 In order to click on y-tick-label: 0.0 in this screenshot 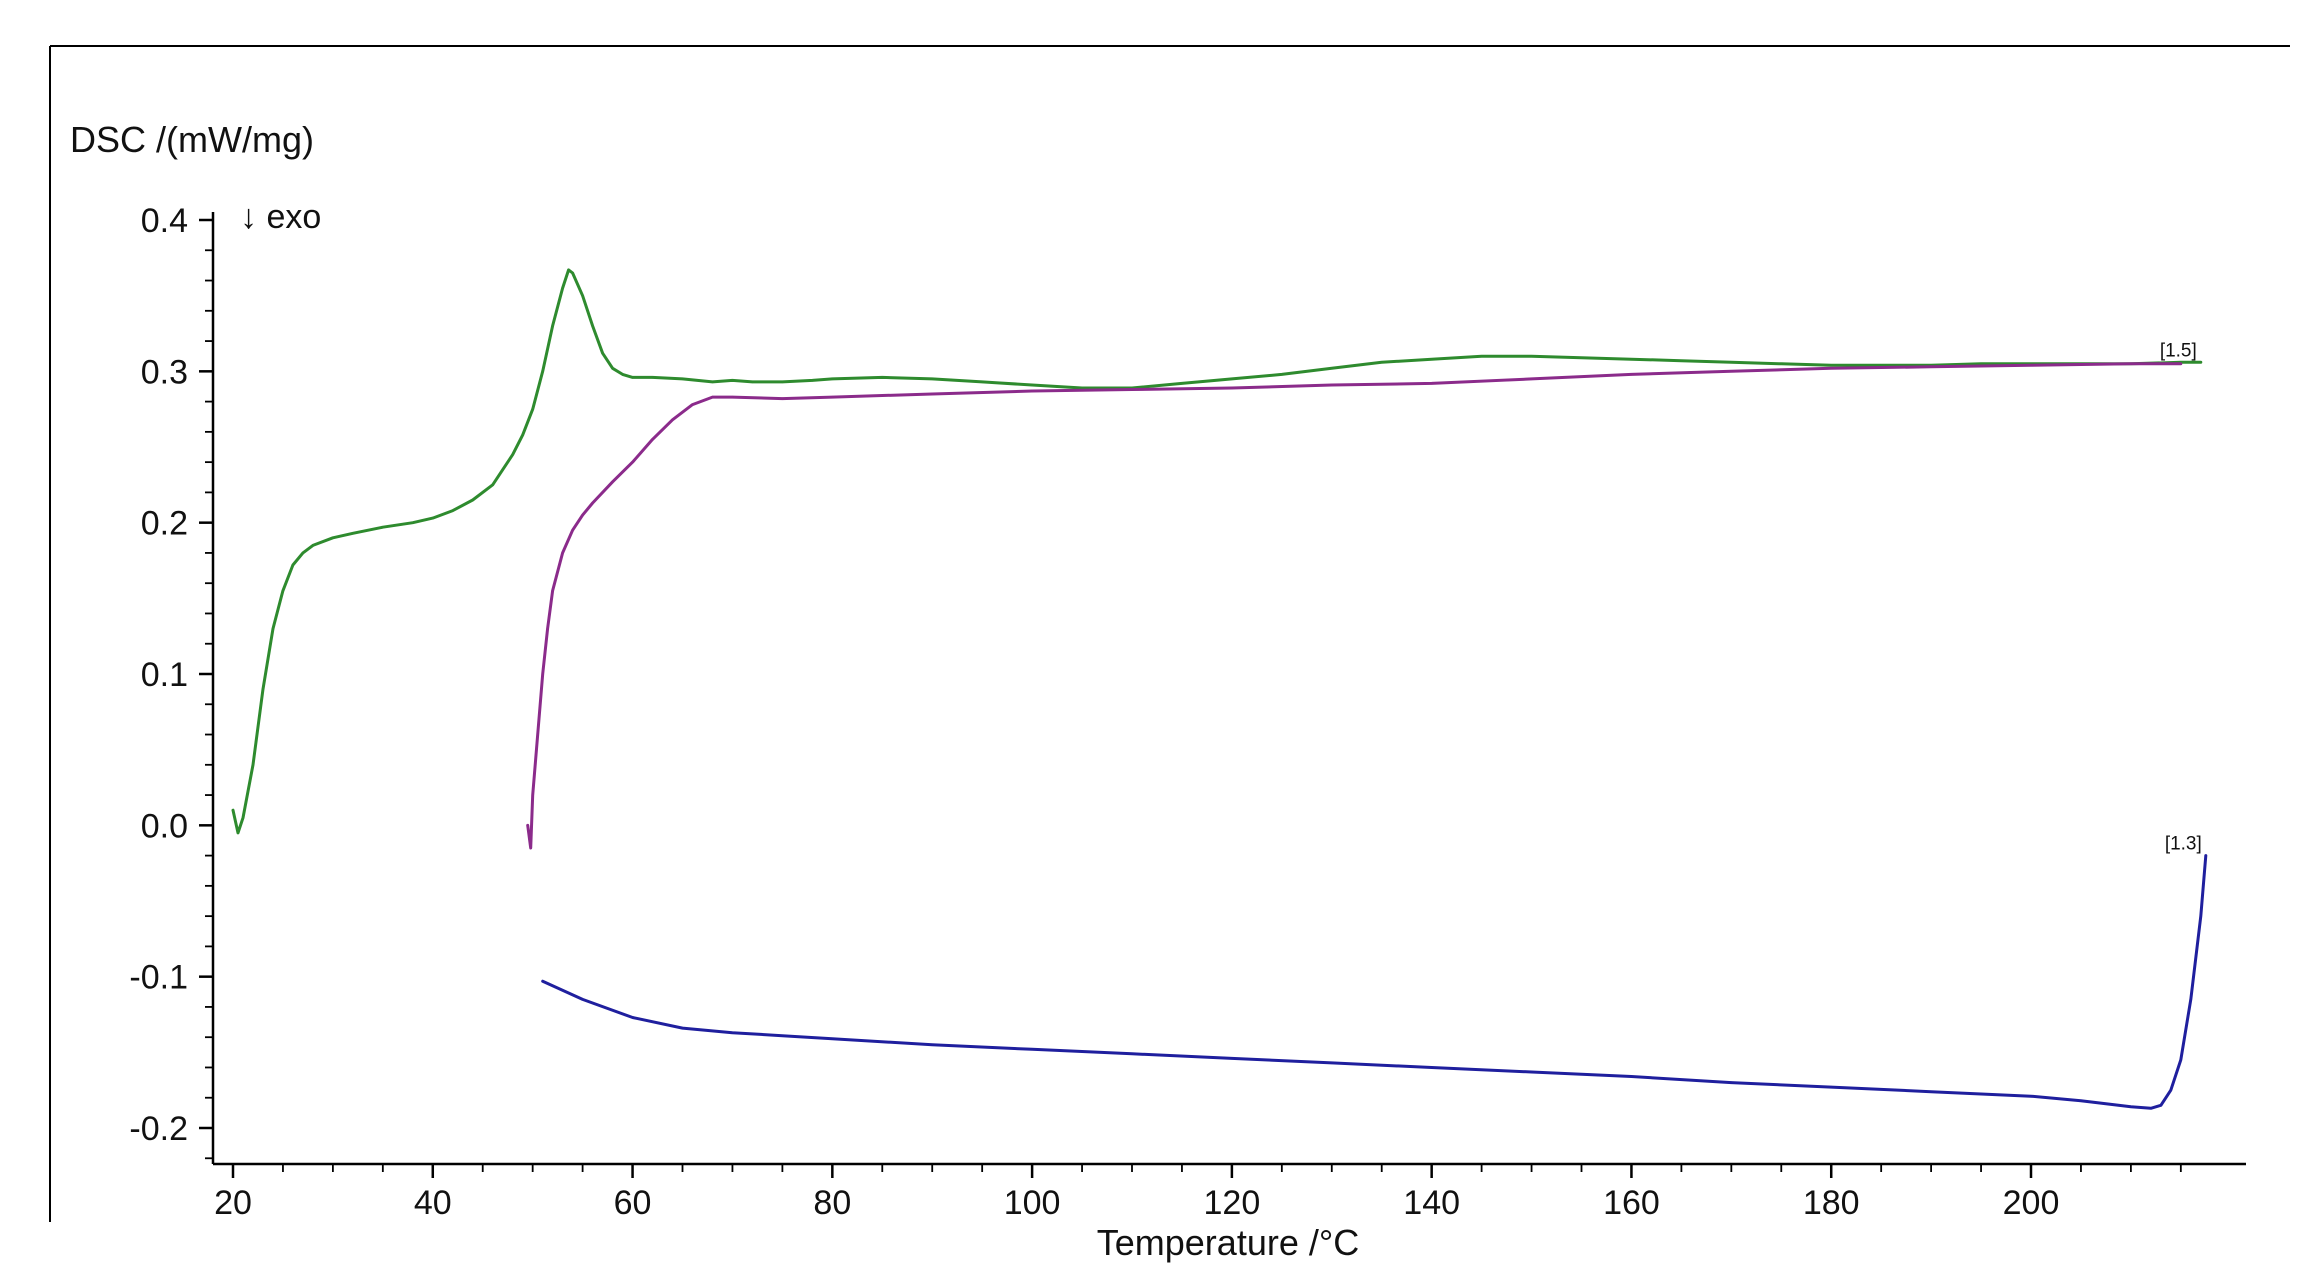, I will do `click(164, 826)`.